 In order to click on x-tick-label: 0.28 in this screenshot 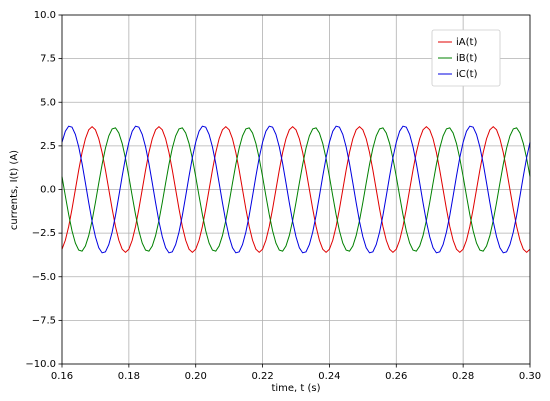, I will do `click(463, 376)`.